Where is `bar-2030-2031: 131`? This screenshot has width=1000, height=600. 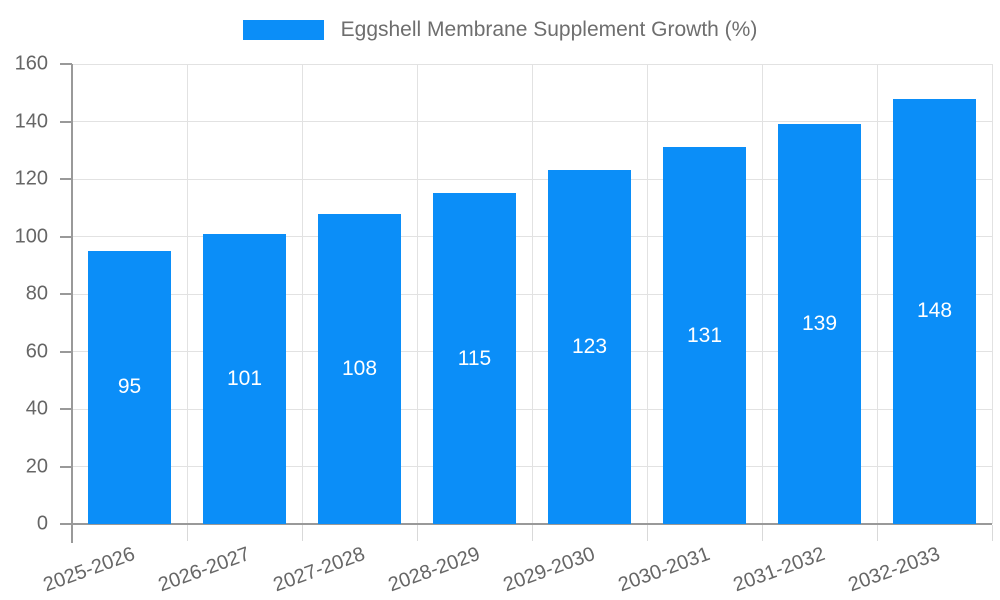 bar-2030-2031: 131 is located at coordinates (704, 335).